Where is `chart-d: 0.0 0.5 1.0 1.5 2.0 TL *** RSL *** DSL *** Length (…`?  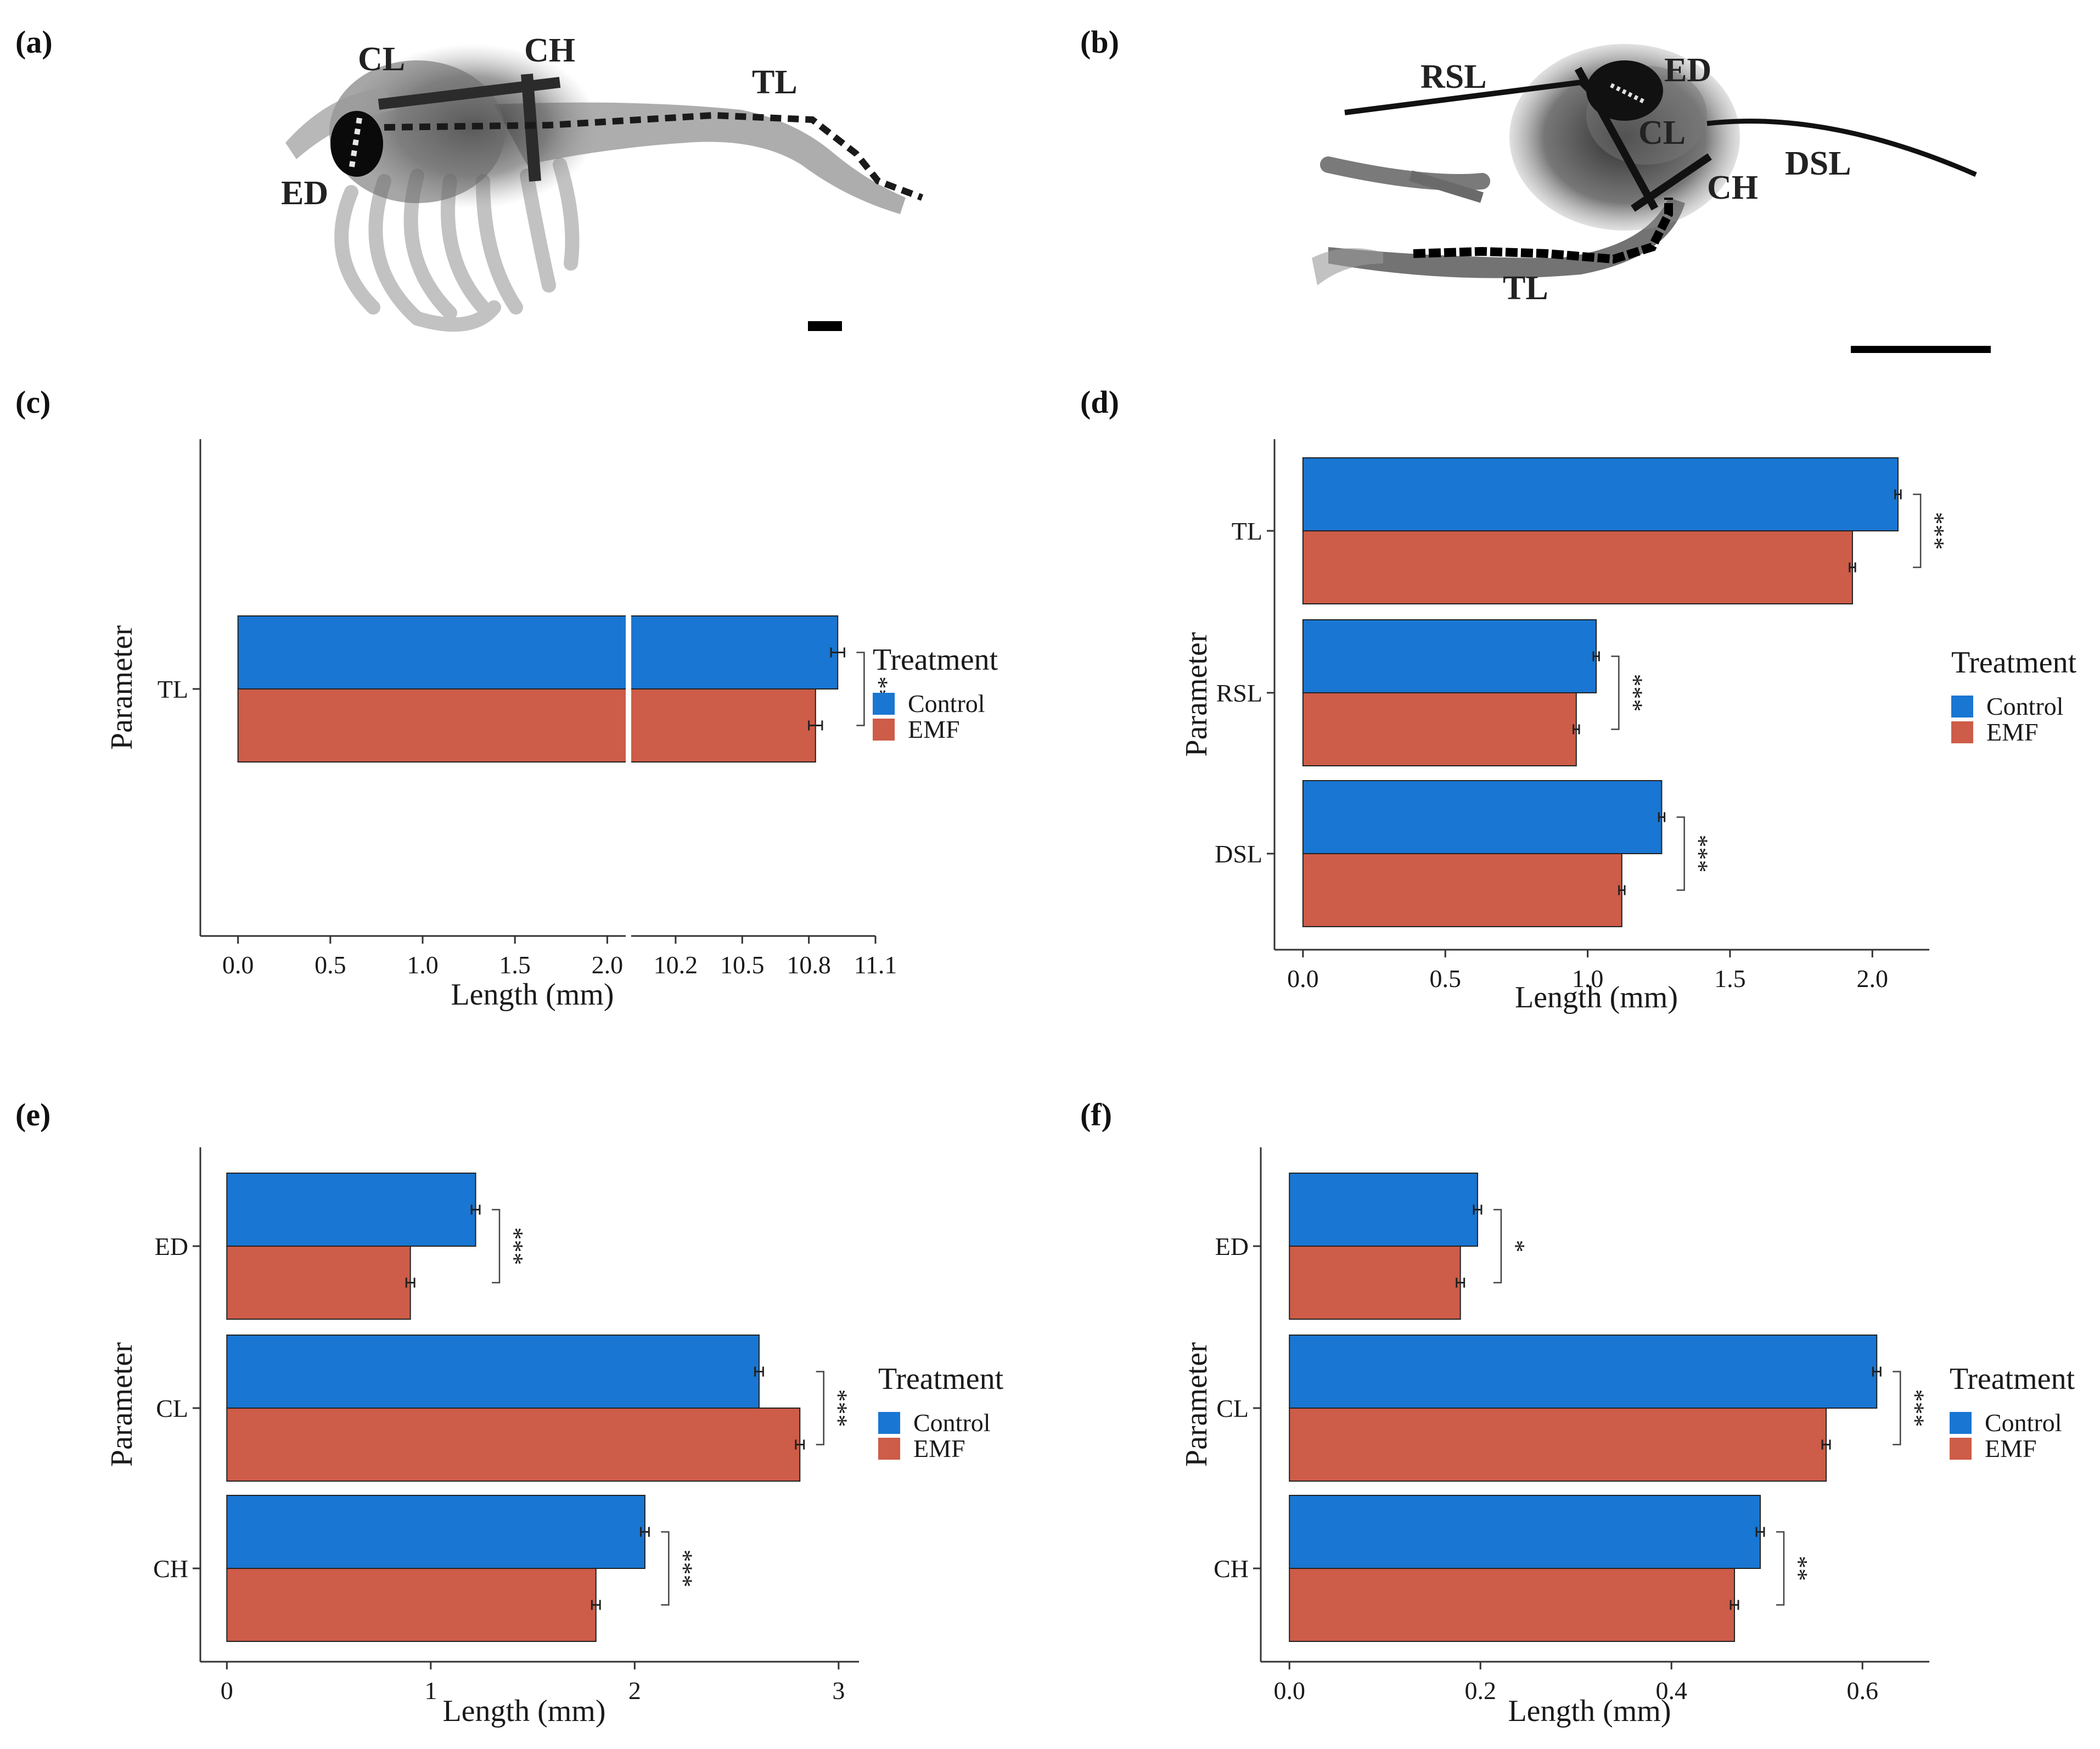 chart-d: 0.0 0.5 1.0 1.5 2.0 TL *** RSL *** DSL *** Length (… is located at coordinates (1628, 726).